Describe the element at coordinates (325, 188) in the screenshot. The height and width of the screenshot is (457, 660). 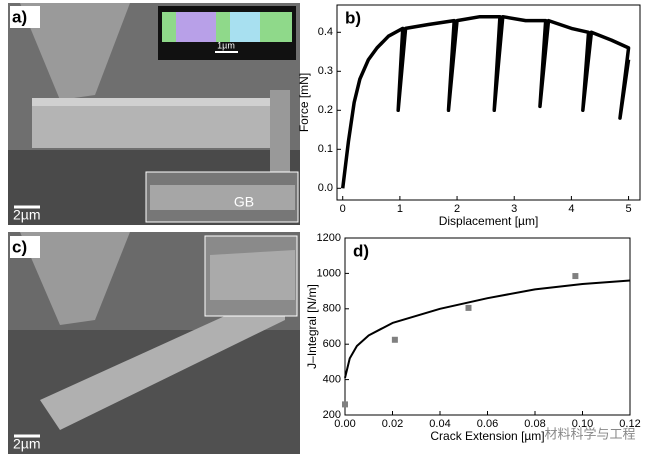
I see `y-tick-label: 0.0` at that location.